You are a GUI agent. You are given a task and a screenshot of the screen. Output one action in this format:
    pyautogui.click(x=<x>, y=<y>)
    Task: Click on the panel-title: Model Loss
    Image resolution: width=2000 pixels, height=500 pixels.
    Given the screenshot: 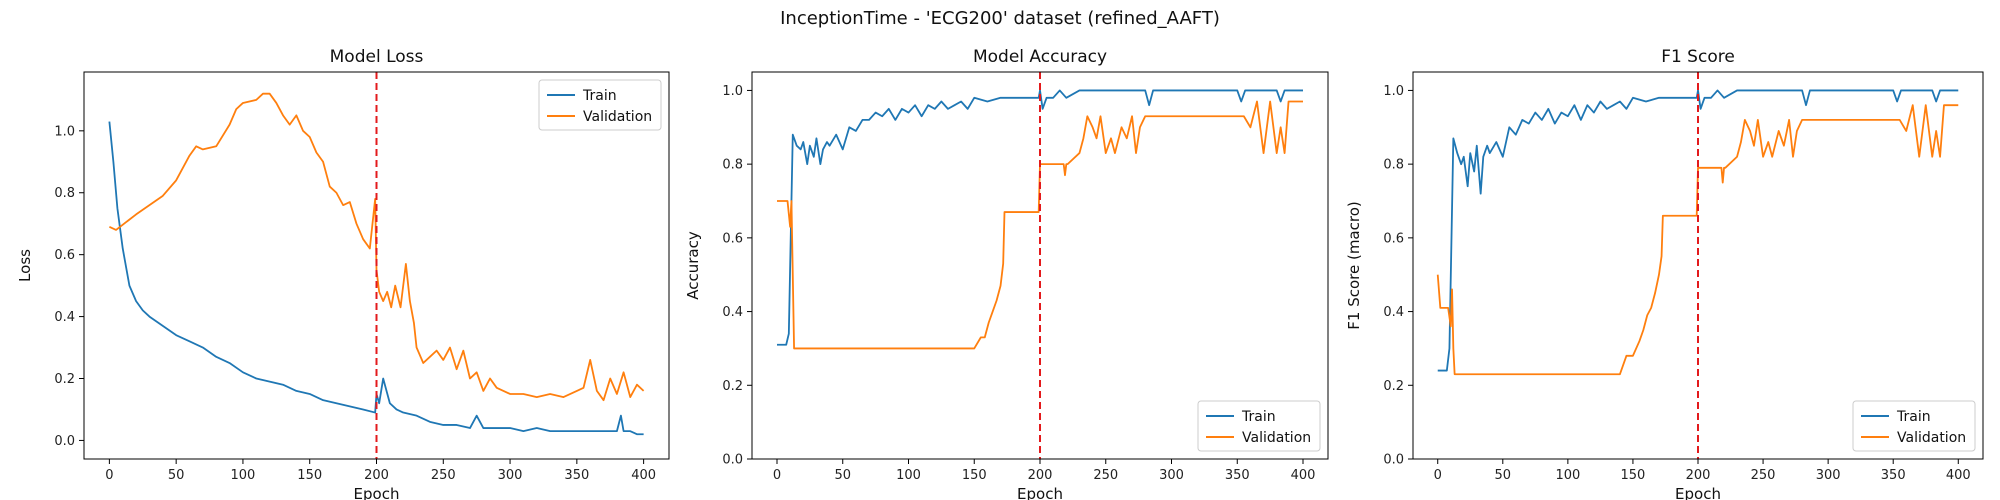 What is the action you would take?
    pyautogui.click(x=377, y=57)
    